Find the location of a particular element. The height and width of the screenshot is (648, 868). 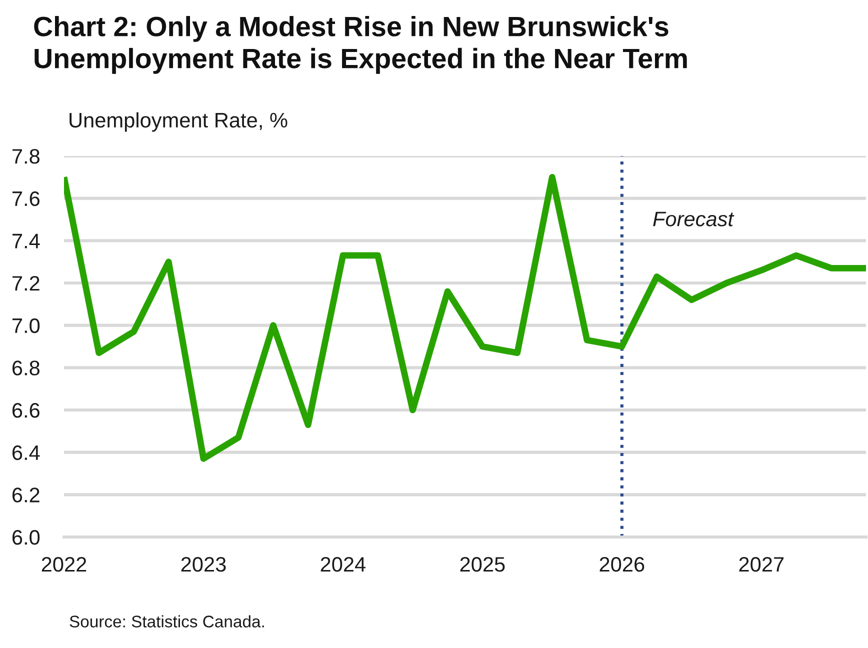

y-tick-label: 6.4 is located at coordinates (26, 452).